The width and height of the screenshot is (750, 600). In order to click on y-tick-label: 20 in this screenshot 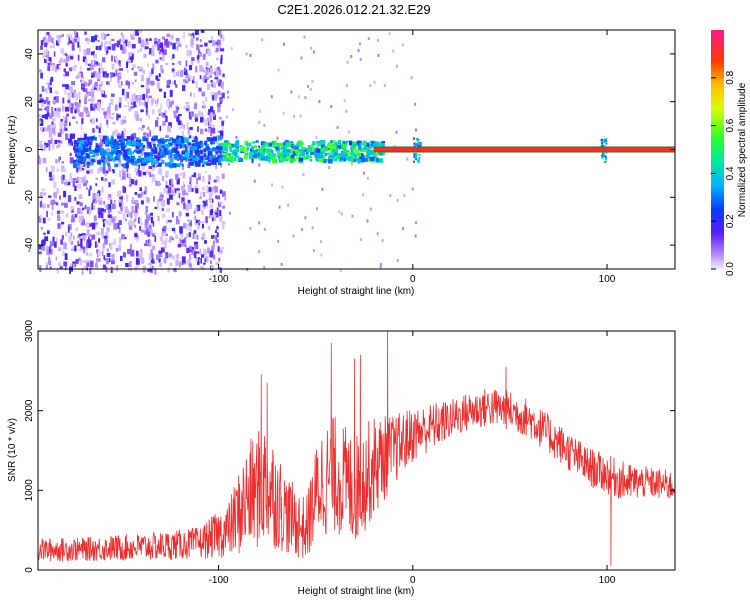, I will do `click(29, 102)`.